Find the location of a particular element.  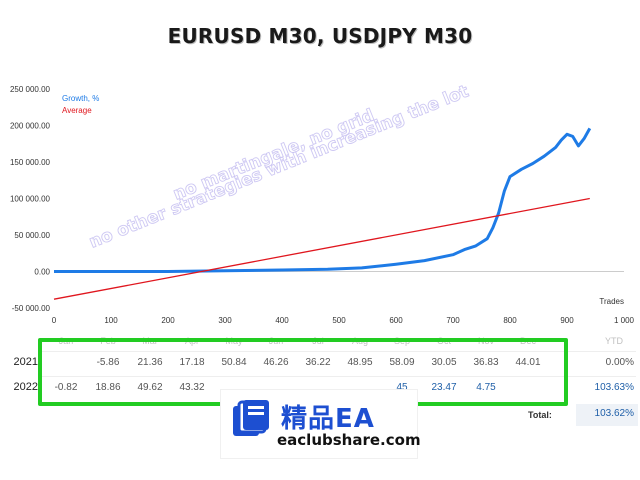

month-value-cell: 36.83 is located at coordinates (486, 362).